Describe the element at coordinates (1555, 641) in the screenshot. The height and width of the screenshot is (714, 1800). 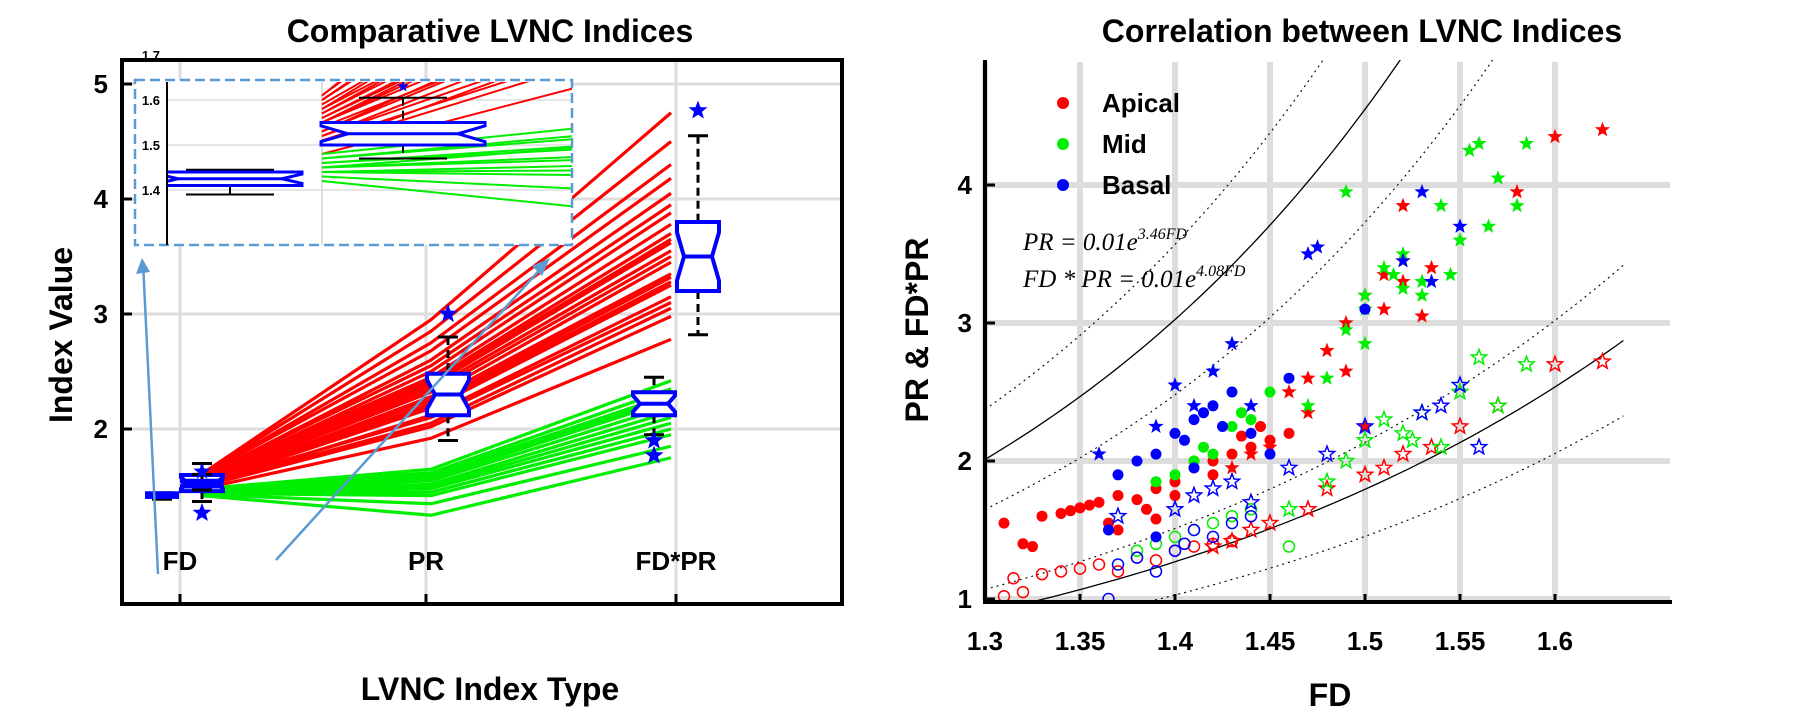
I see `right-x-tick-label: 1.6` at that location.